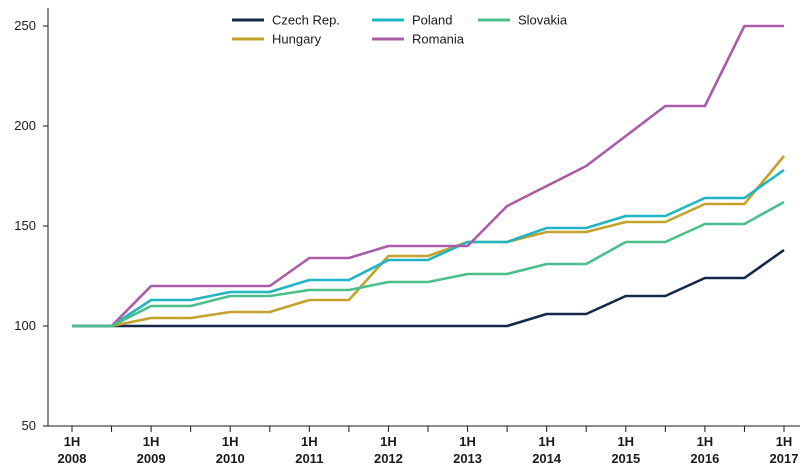 The image size is (805, 468). Describe the element at coordinates (151, 458) in the screenshot. I see `x-tick-label-line2: 2009` at that location.